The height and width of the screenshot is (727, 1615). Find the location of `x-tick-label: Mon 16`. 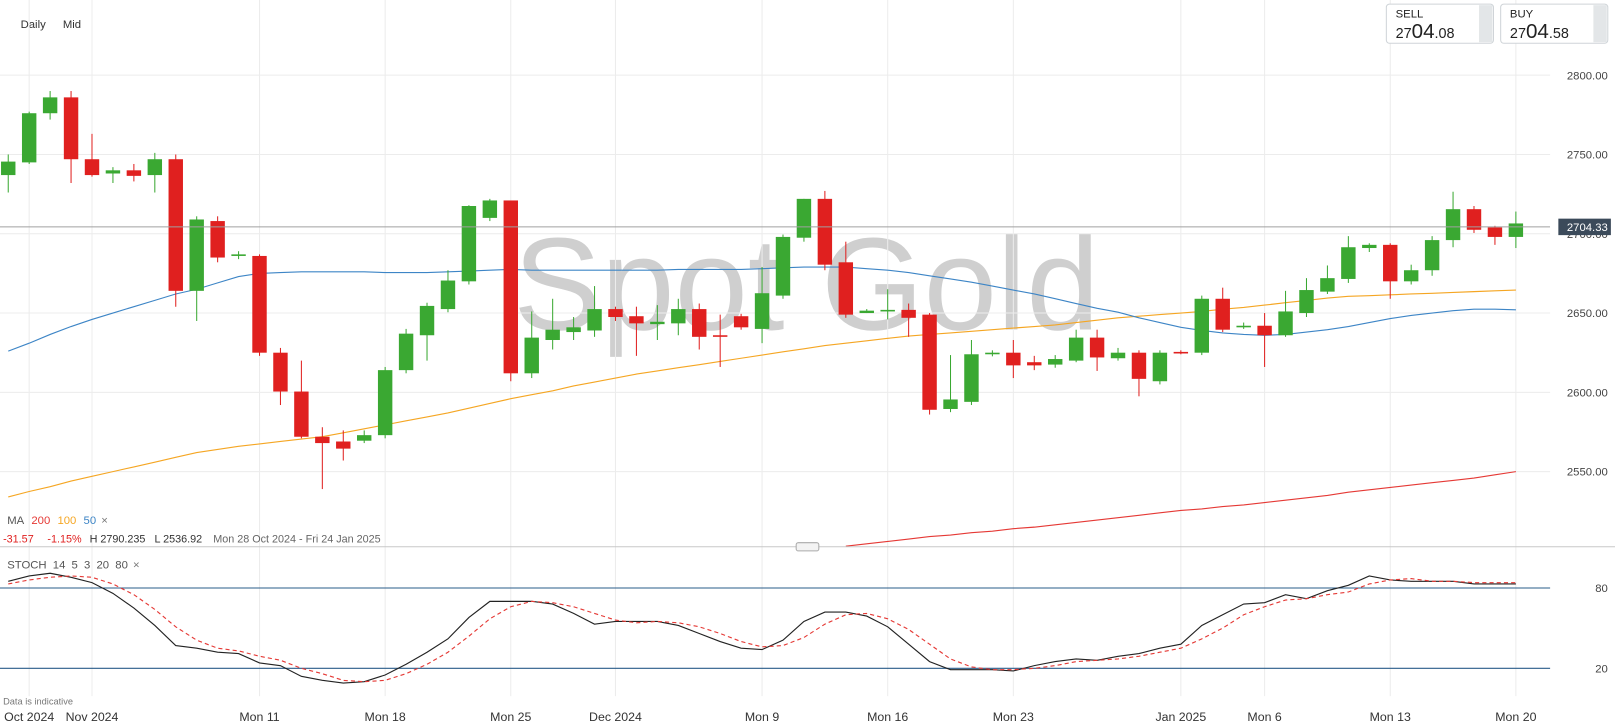

x-tick-label: Mon 16 is located at coordinates (887, 717).